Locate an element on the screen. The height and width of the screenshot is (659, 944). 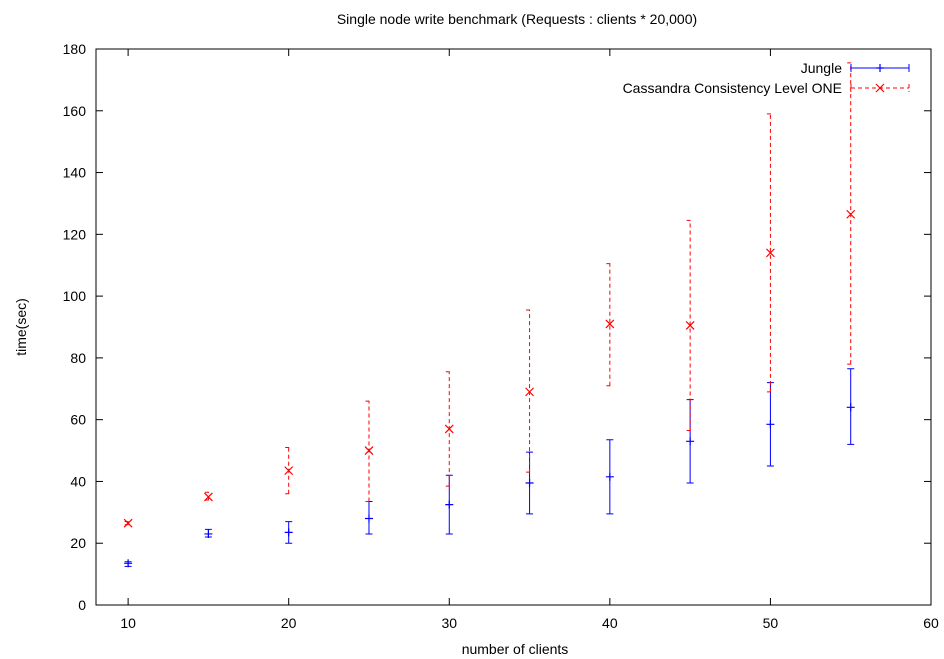
x-tick-label: 30 is located at coordinates (449, 623).